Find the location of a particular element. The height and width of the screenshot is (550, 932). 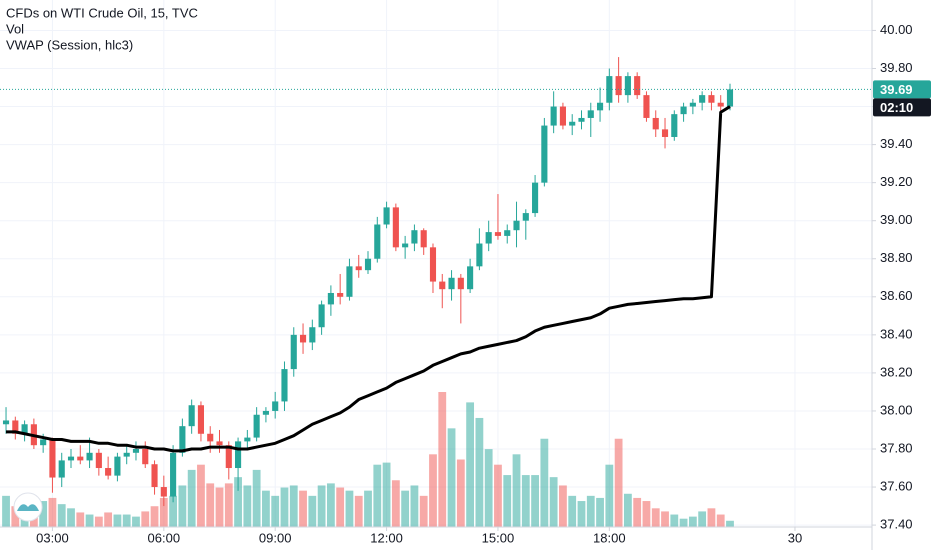

y-tick-label: 38.80 is located at coordinates (896, 257).